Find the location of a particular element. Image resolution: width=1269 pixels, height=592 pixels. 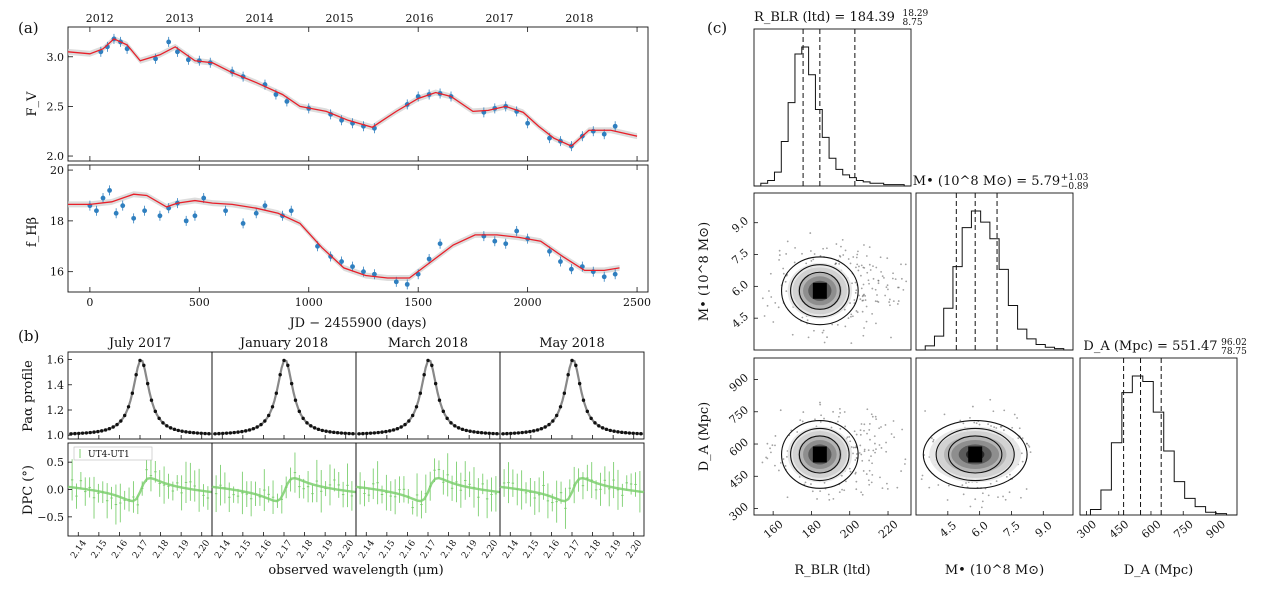

year-label: 2012 is located at coordinates (100, 18).